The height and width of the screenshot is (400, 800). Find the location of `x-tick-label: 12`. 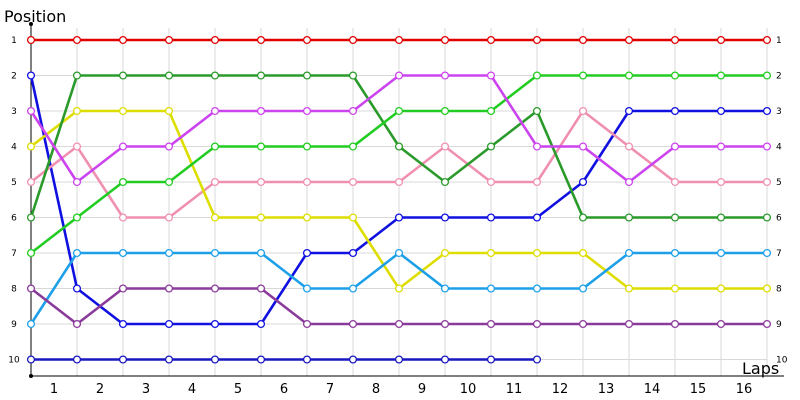

x-tick-label: 12 is located at coordinates (560, 389).